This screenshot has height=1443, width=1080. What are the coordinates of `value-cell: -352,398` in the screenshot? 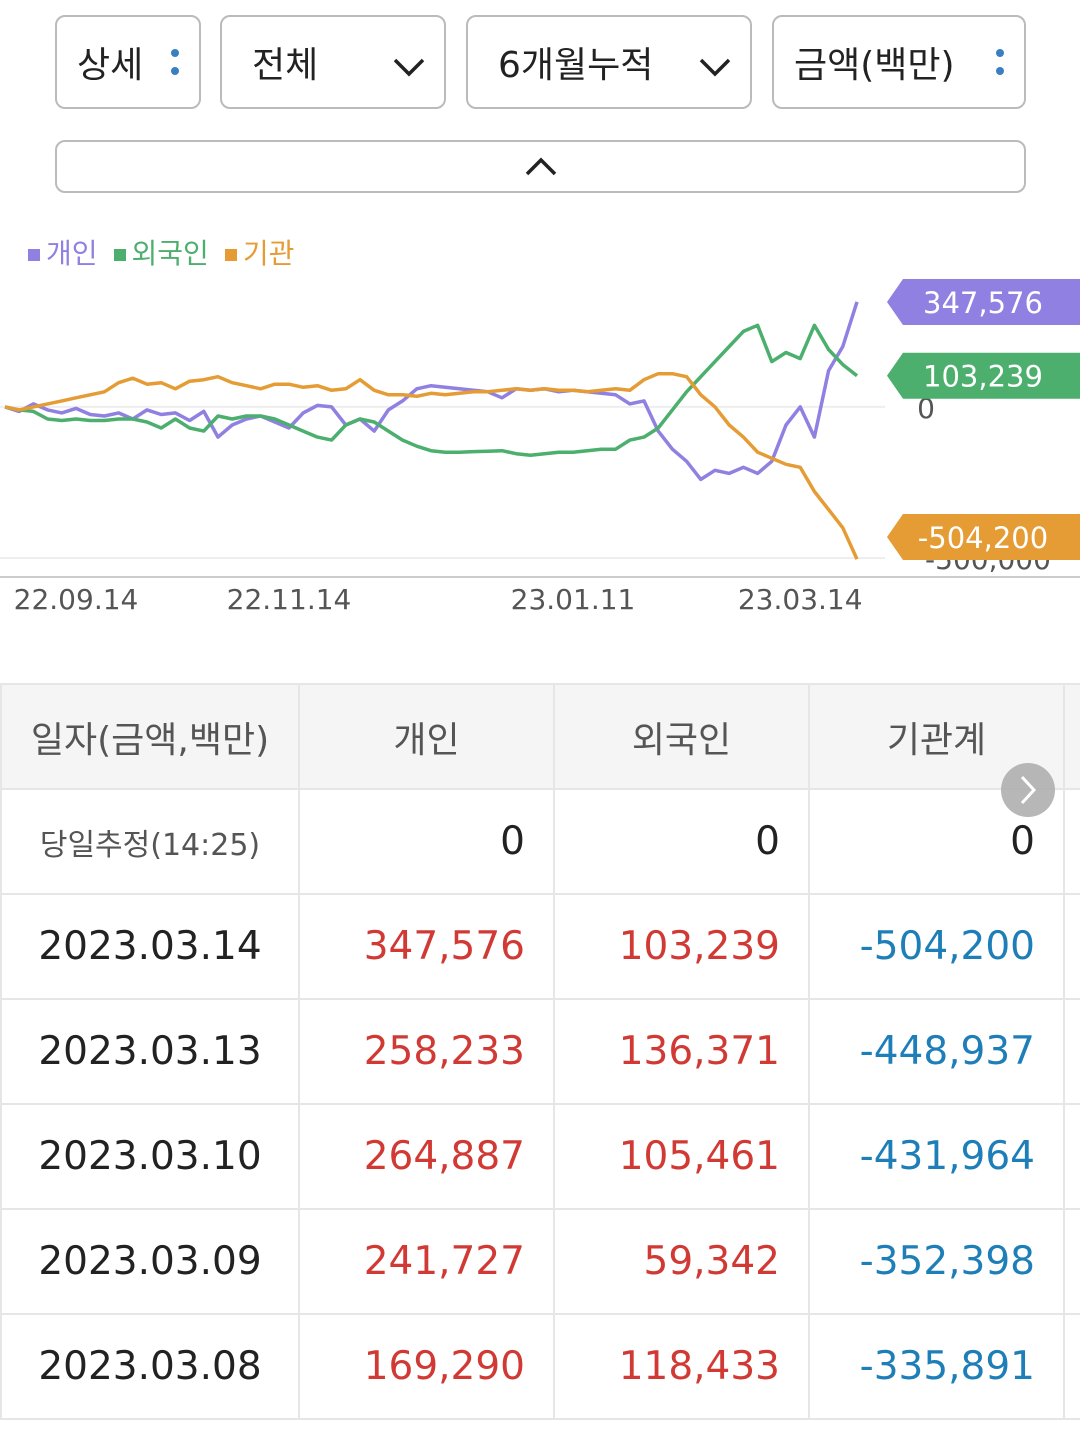 It's located at (936, 1261).